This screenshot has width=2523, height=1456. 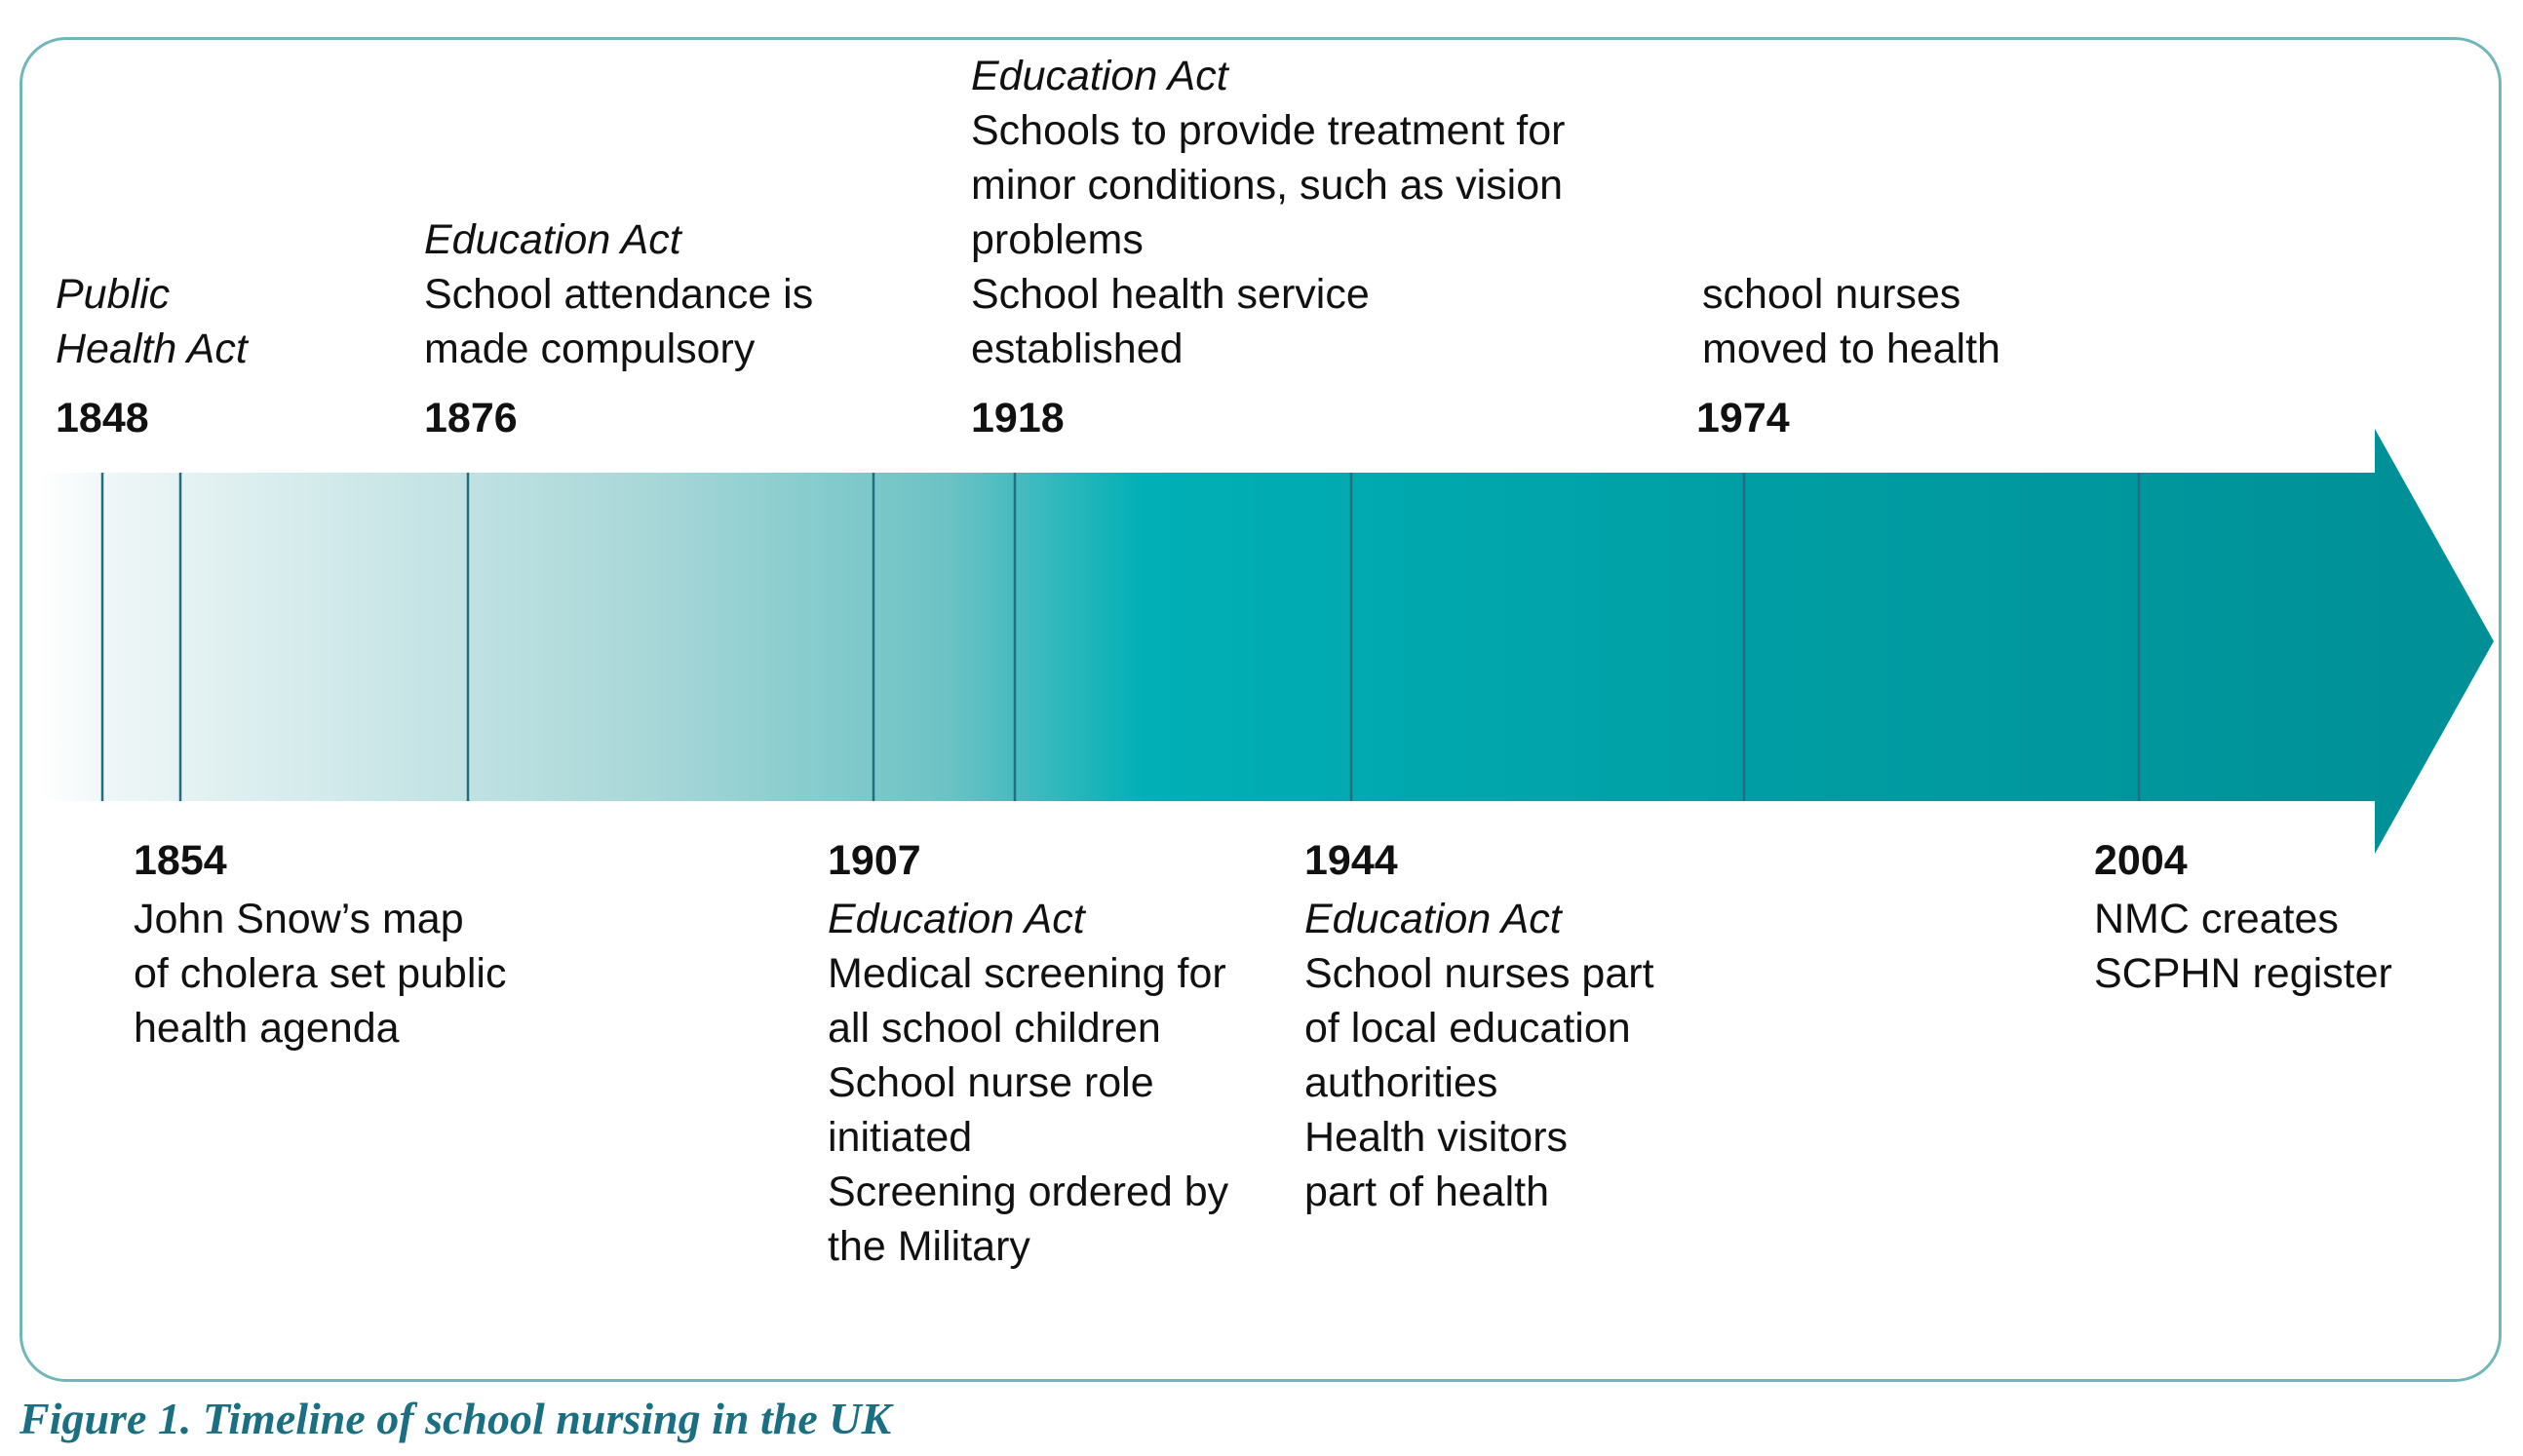 I want to click on event-1974-description: school nurses moved to health, so click(x=1851, y=321).